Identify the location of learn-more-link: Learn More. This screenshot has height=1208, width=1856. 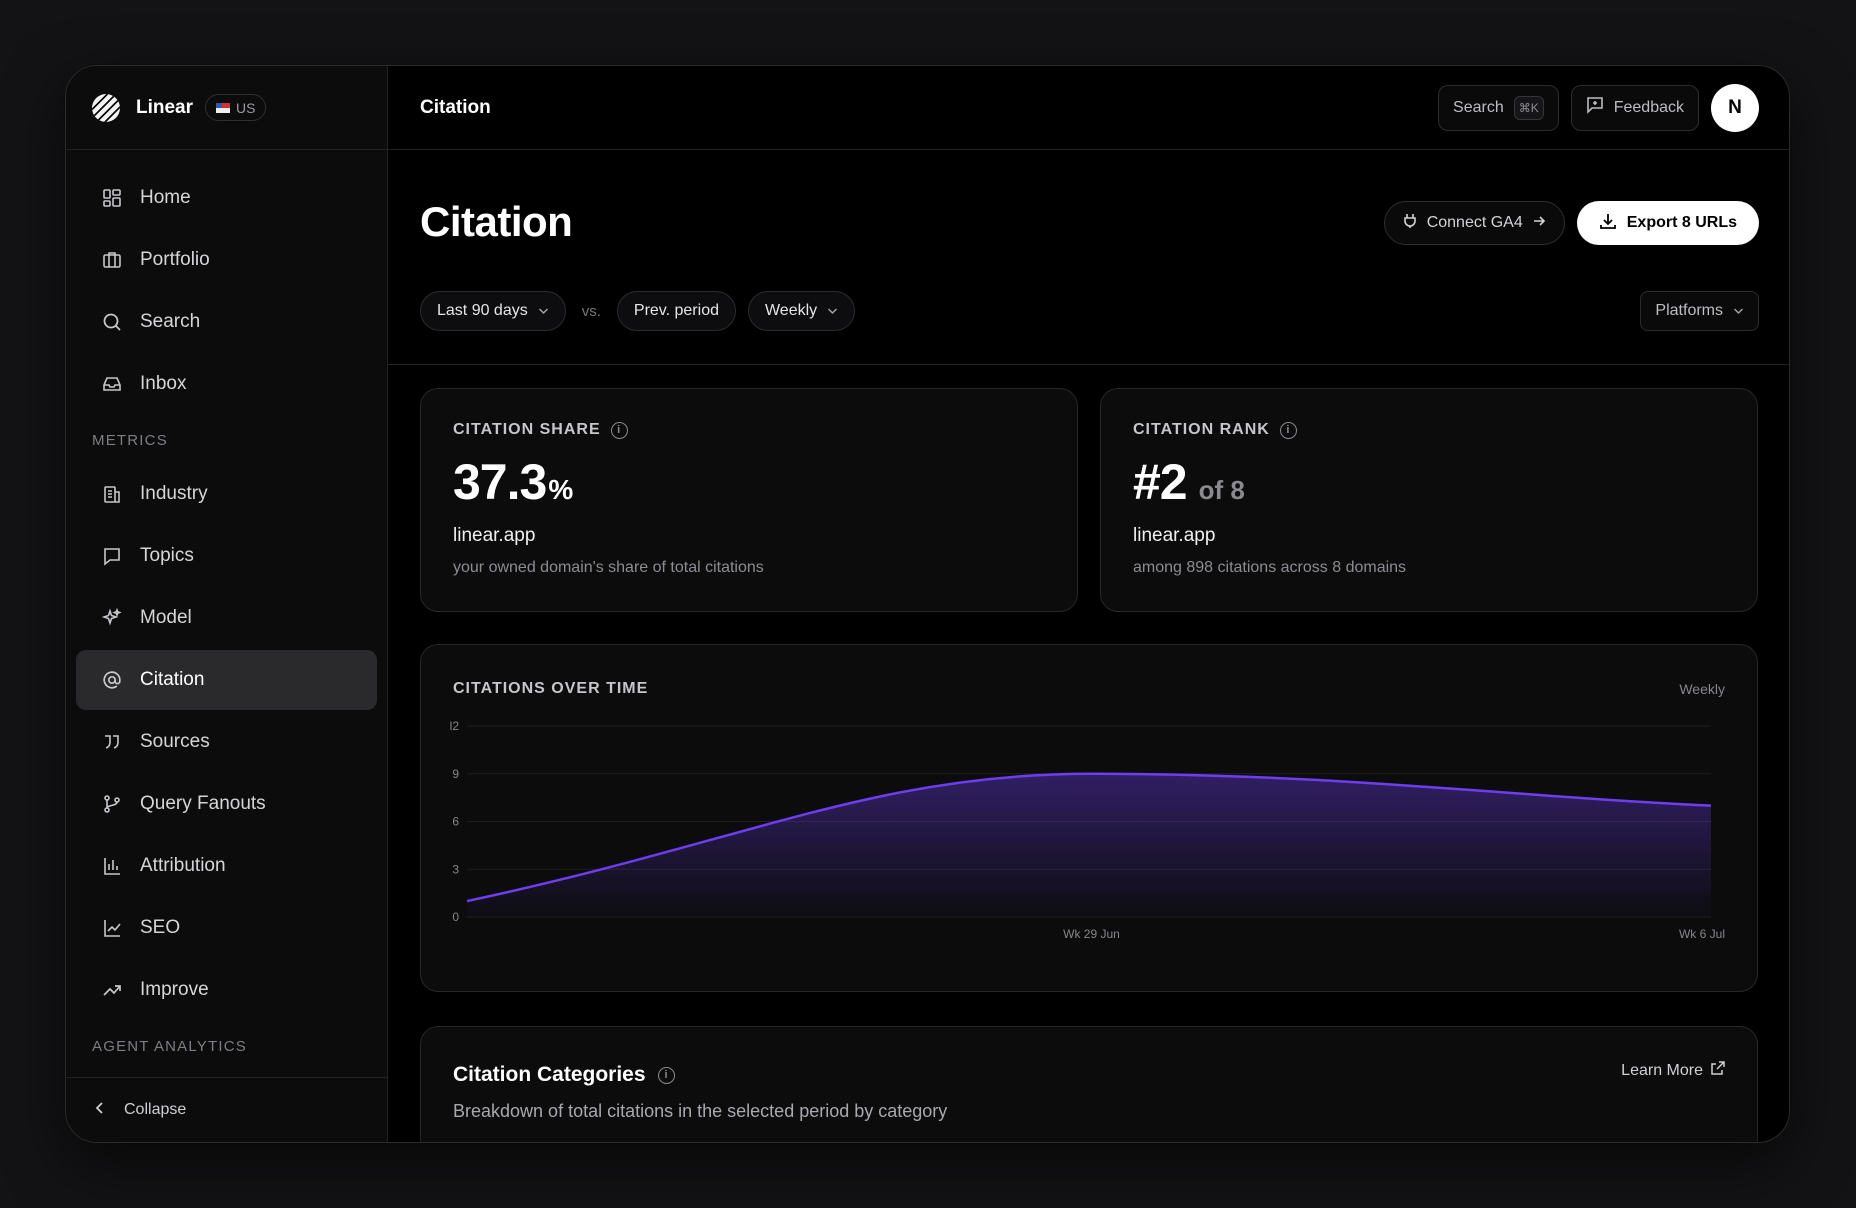
(1673, 1070).